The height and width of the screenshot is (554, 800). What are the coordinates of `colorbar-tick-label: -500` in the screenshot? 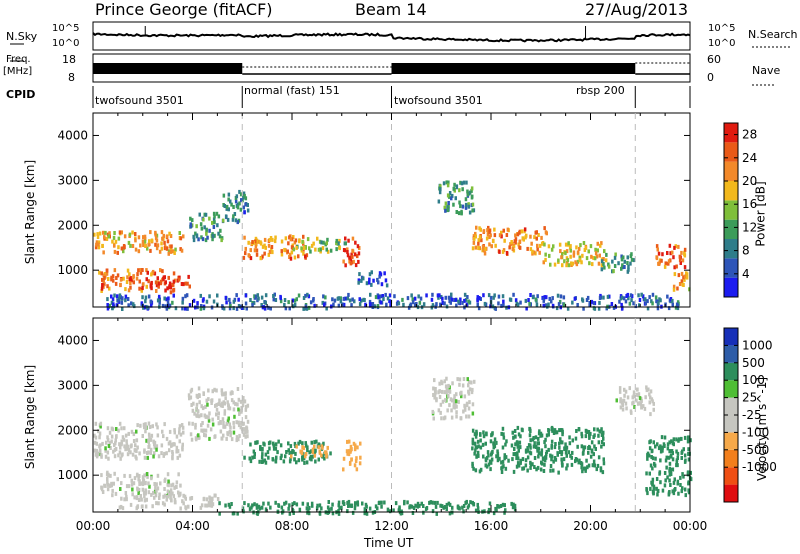 It's located at (755, 450).